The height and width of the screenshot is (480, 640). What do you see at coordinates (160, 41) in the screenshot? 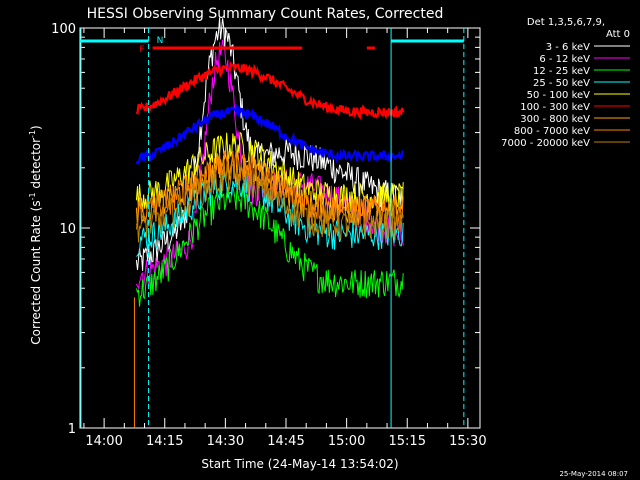
I see `night-flag-label: N` at bounding box center [160, 41].